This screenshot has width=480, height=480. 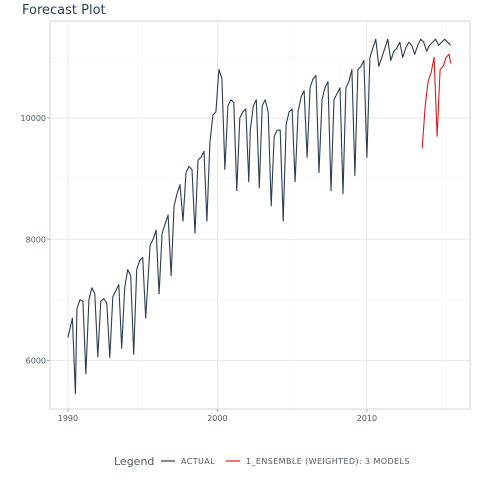 I want to click on x-tick-label: 2000, so click(x=217, y=418).